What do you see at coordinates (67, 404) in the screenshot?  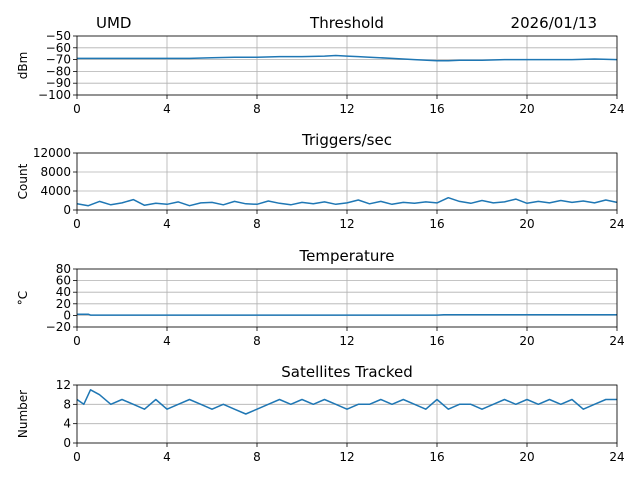 I see `y-tick-label: 8` at bounding box center [67, 404].